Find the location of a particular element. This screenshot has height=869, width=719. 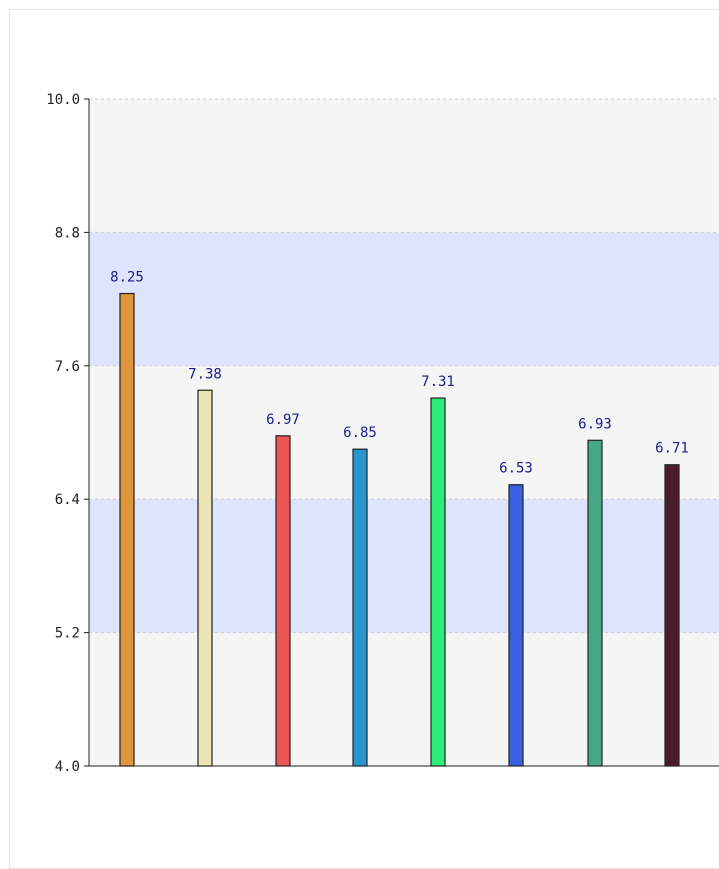

y-tick-label: 6.4 is located at coordinates (67, 500).